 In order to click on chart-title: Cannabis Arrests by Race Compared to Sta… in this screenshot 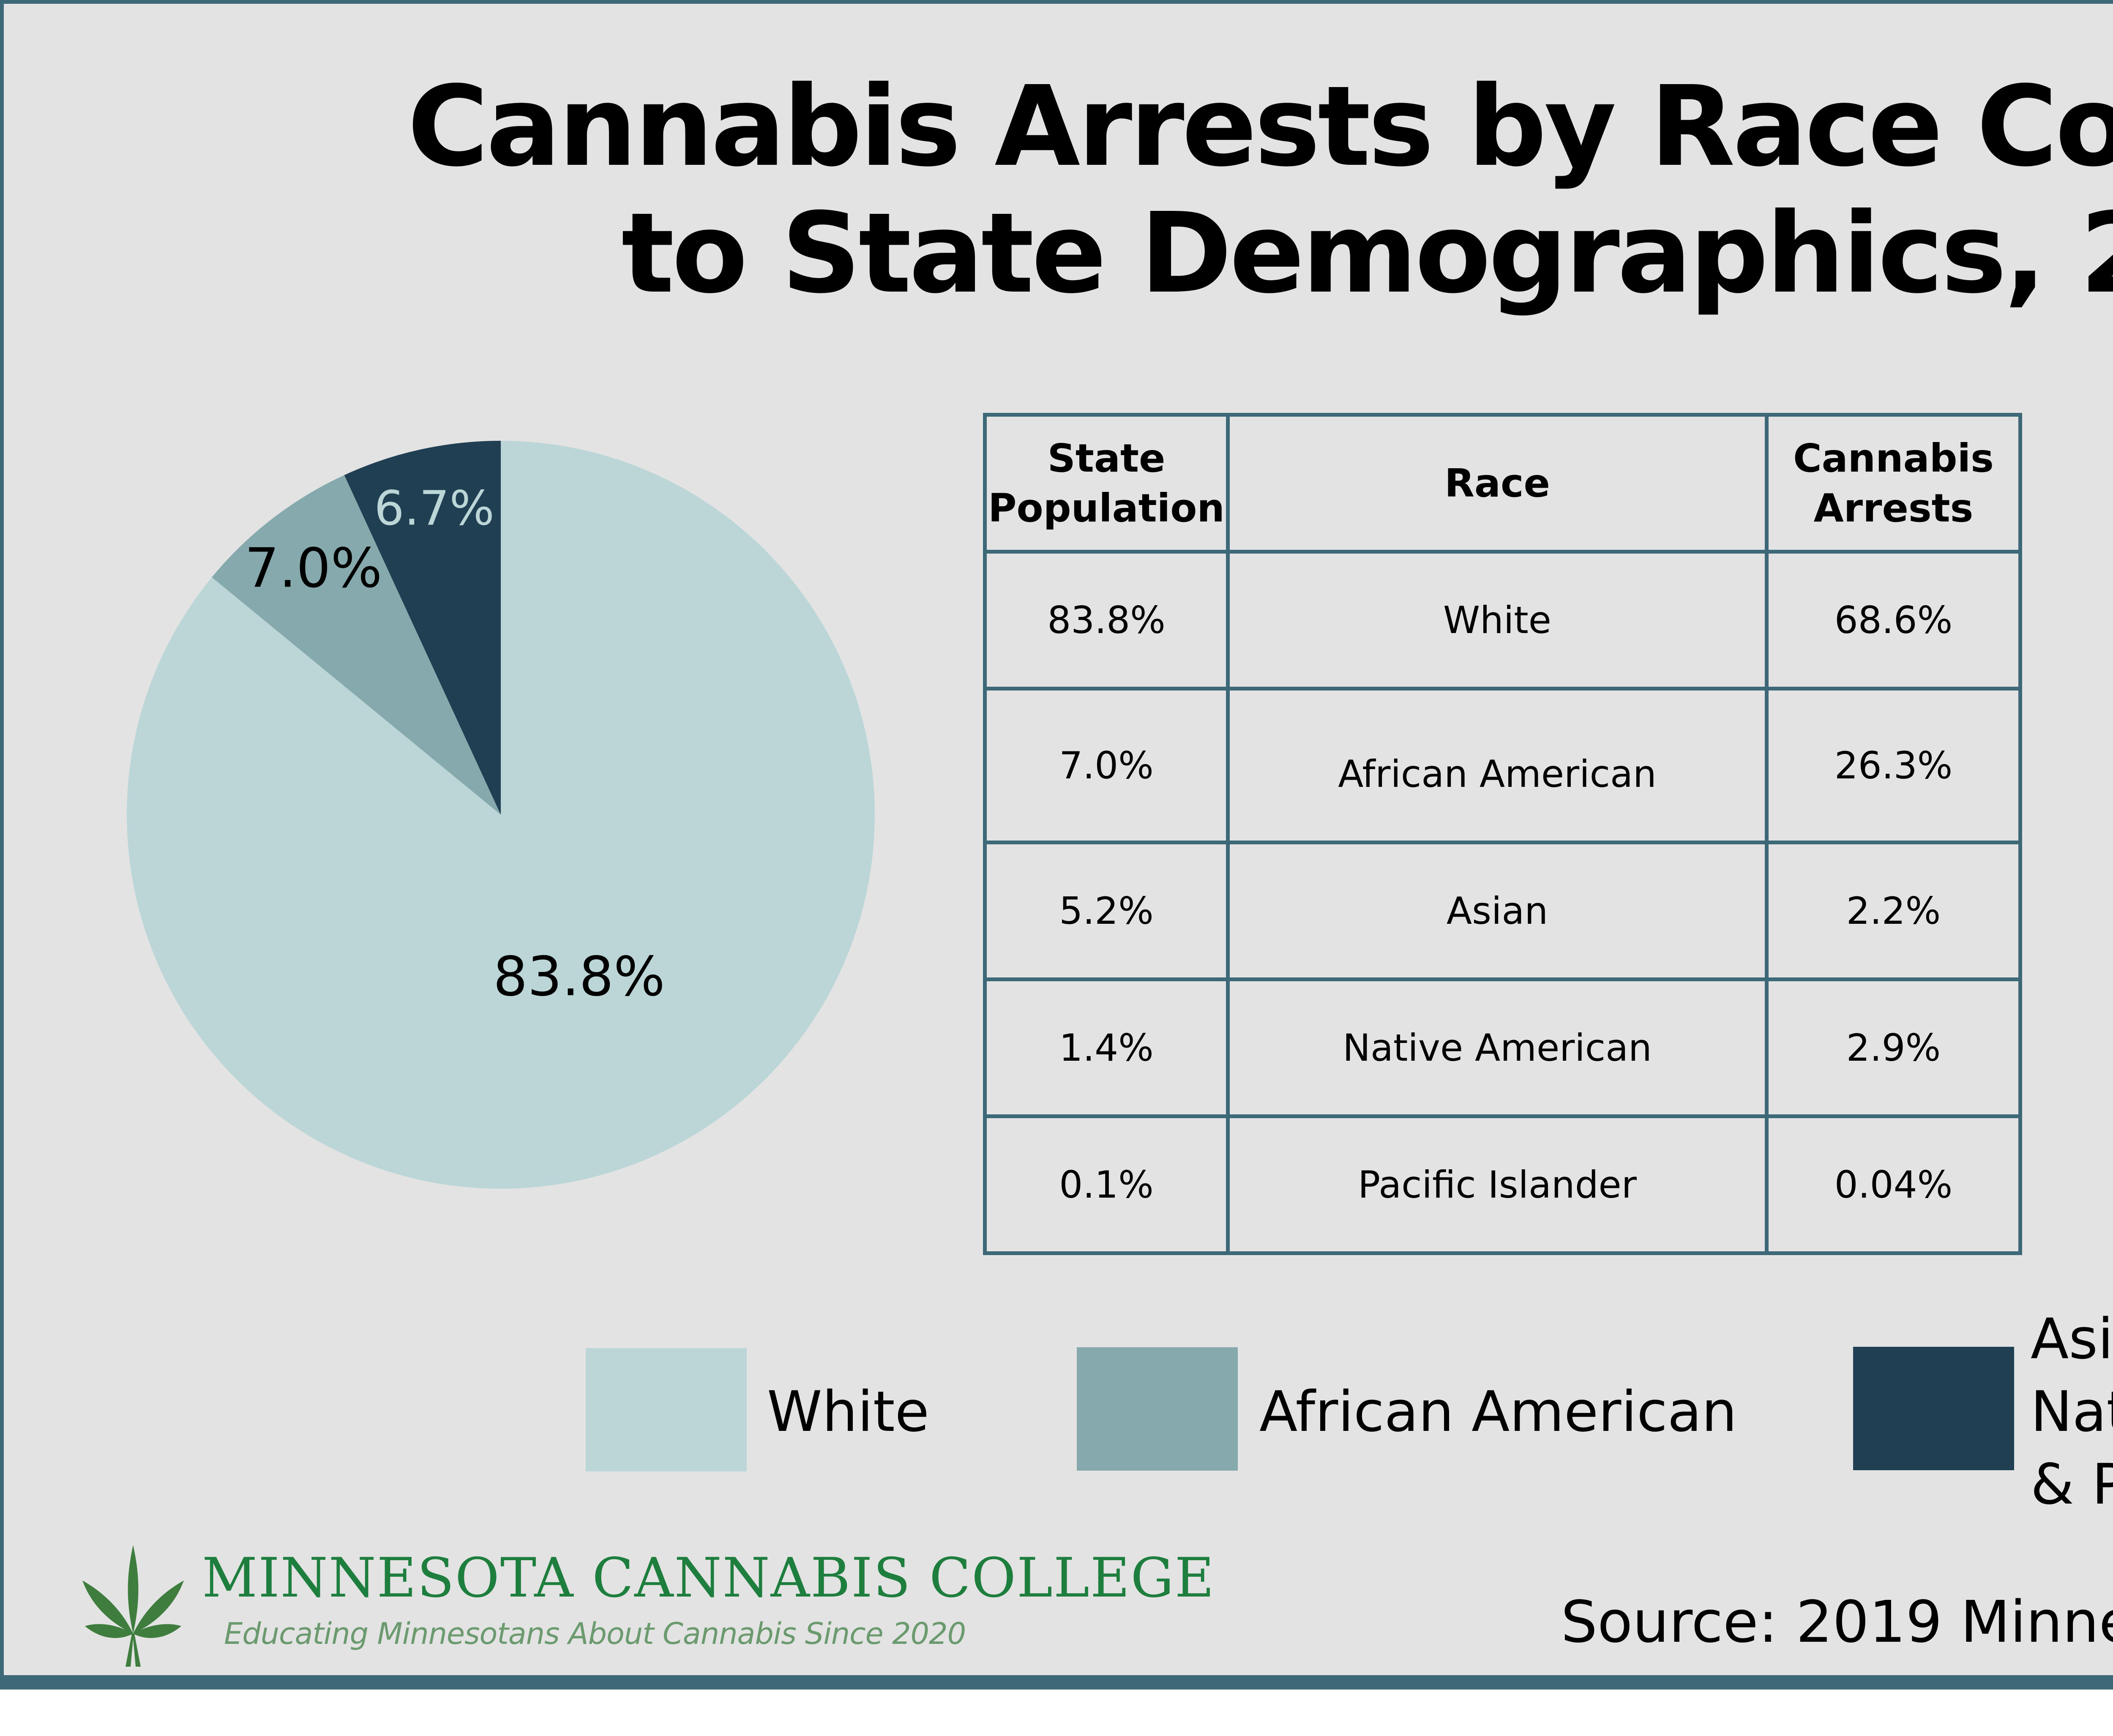, I will do `click(1056, 190)`.